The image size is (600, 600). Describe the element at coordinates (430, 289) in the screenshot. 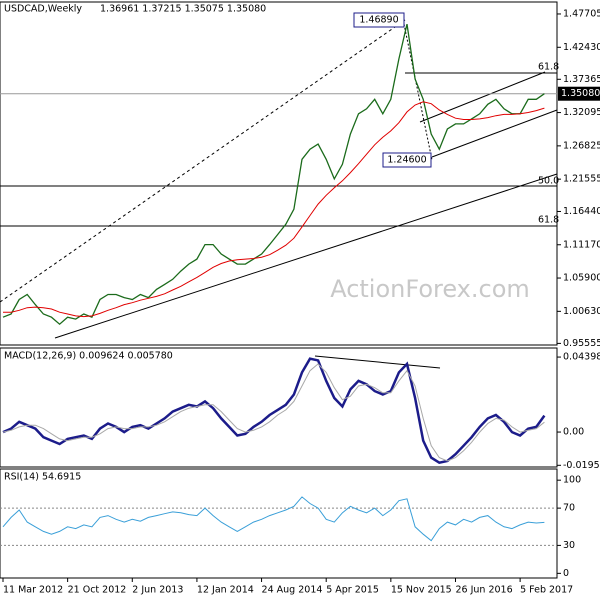

I see `watermark: ActionForex.com` at that location.